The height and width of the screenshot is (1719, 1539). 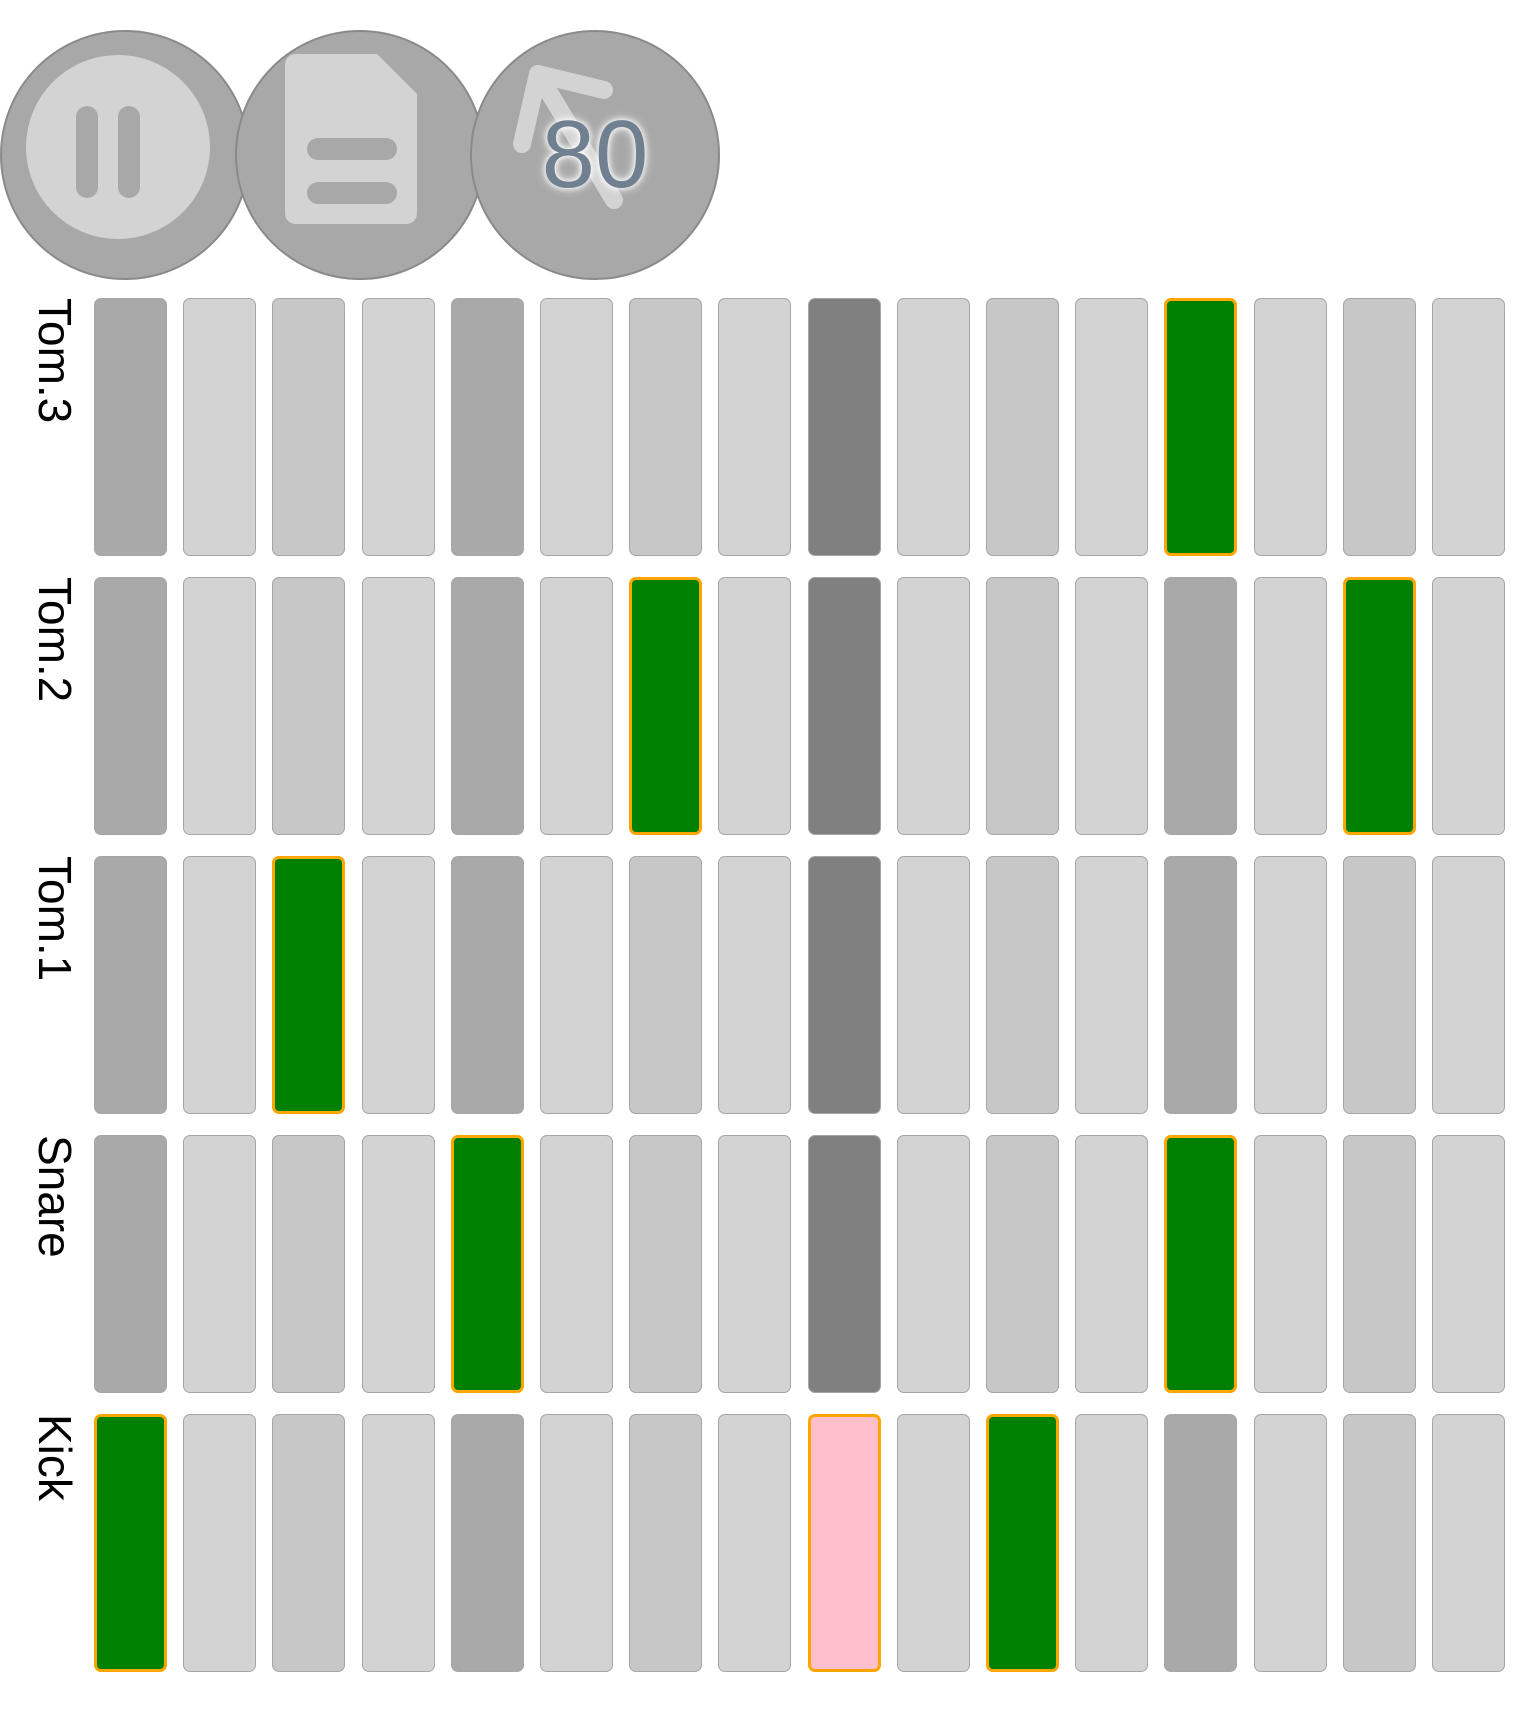 What do you see at coordinates (55, 1196) in the screenshot?
I see `track-name: Snare` at bounding box center [55, 1196].